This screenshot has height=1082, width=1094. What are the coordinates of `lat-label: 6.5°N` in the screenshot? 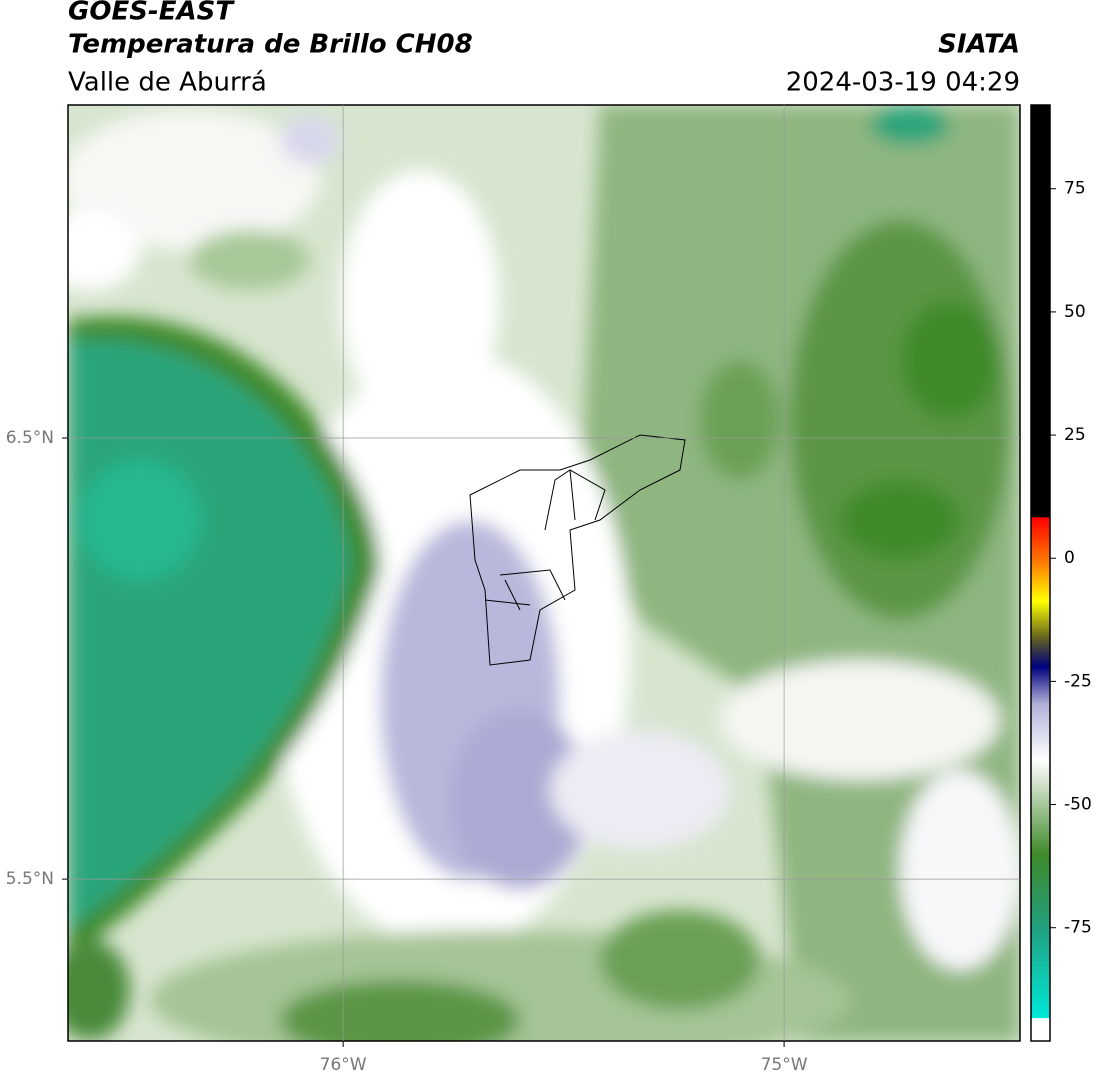 It's located at (30, 438).